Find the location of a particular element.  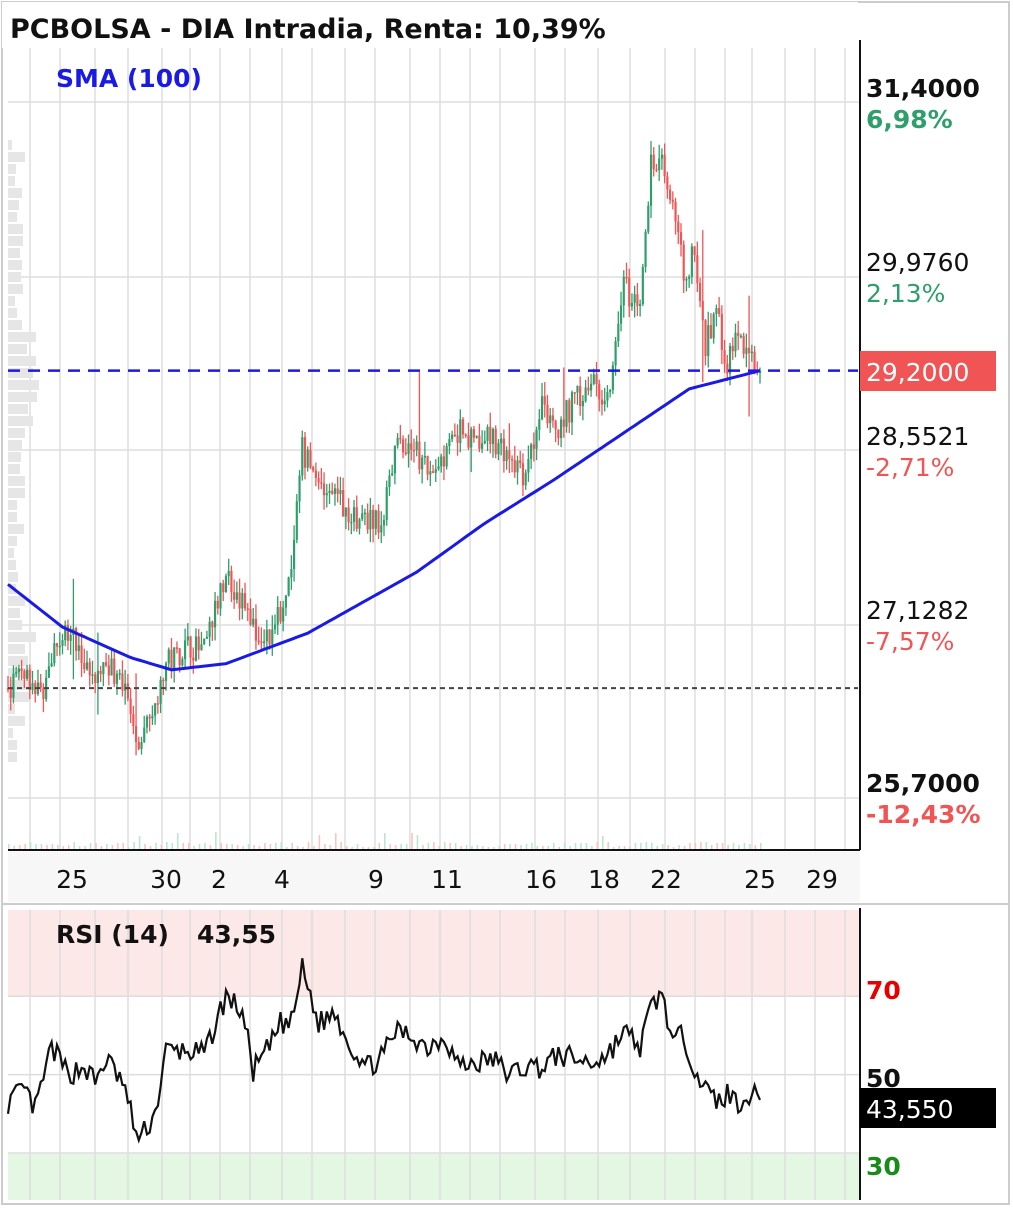

chart-title: PCBOLSA - DIA Intradia, Renta: 10,39% is located at coordinates (308, 29).